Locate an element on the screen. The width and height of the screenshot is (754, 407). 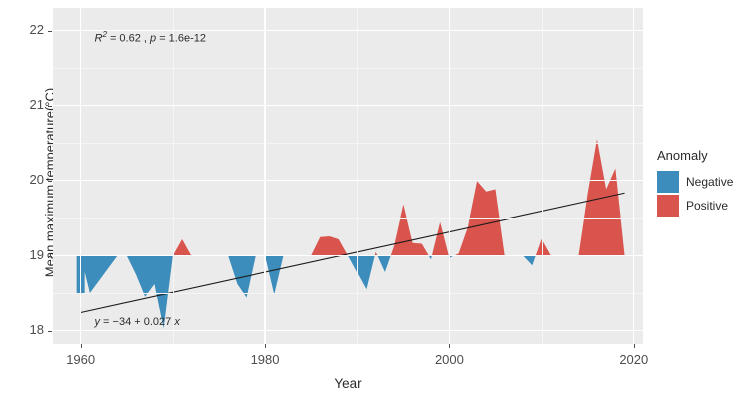
x-axis-tick-label: 1980 is located at coordinates (265, 359).